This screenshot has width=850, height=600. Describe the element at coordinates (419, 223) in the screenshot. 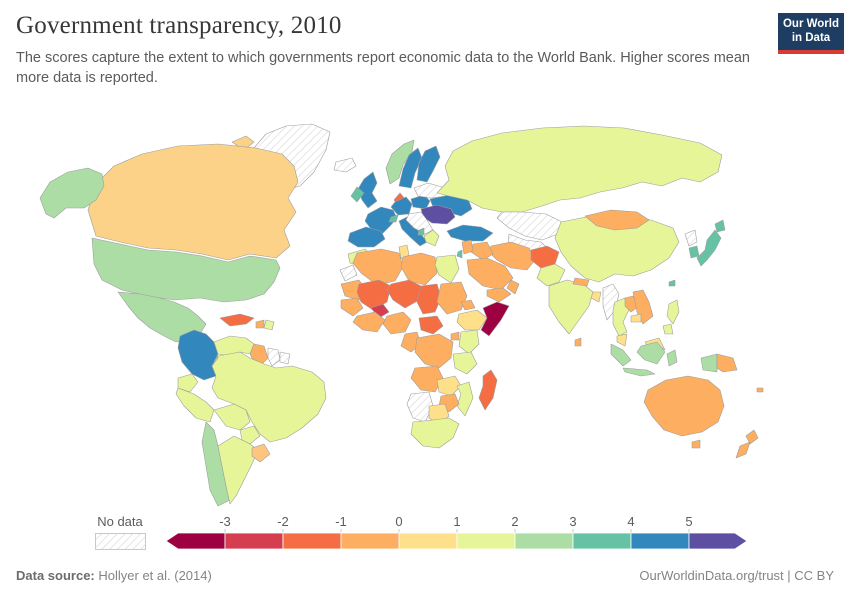

I see `country-balkans-no-data` at that location.